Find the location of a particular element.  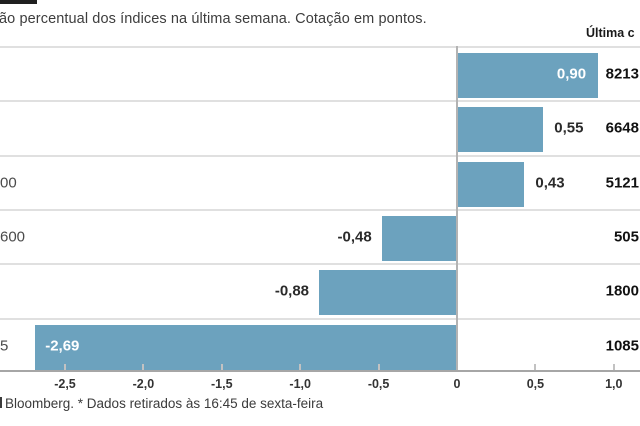

bar-row: 5 -2,69 1085 is located at coordinates (320, 344).